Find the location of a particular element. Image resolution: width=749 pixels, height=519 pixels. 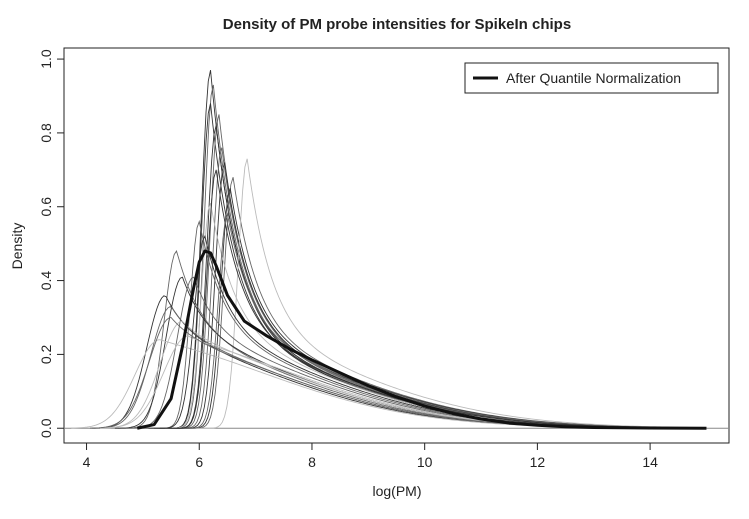

x-tick-label: 8 is located at coordinates (312, 462).